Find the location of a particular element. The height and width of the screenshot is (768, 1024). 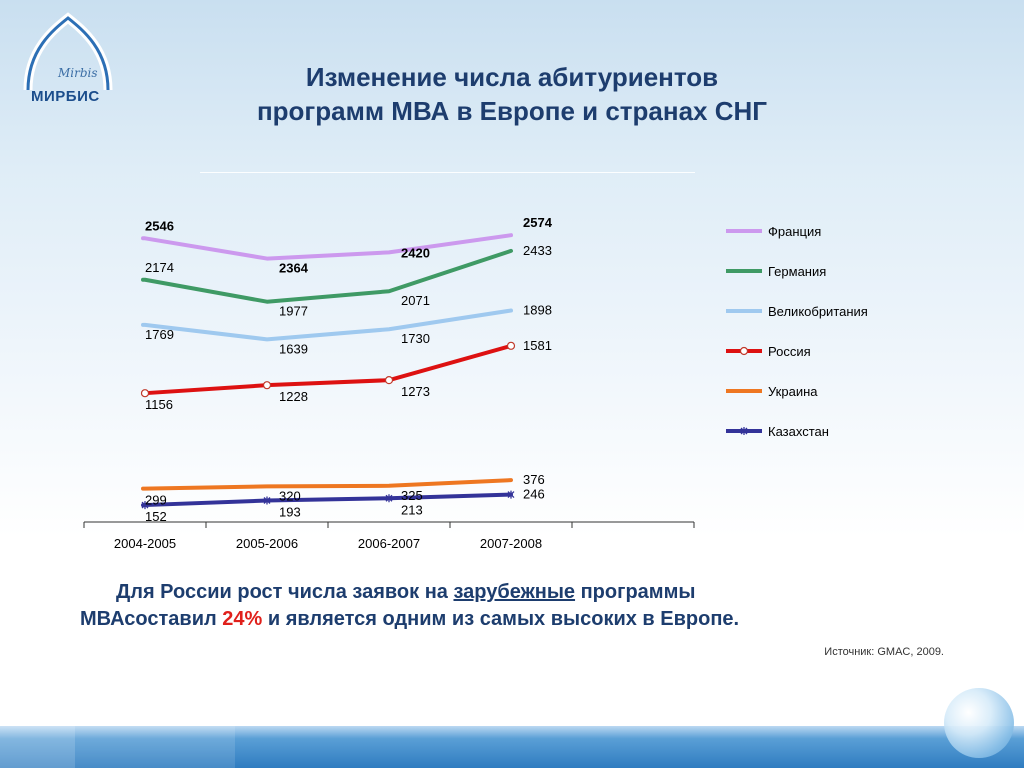

x-axis: 2004-2005 2005-2006 2006-2007 2007-2008 is located at coordinates (389, 536).